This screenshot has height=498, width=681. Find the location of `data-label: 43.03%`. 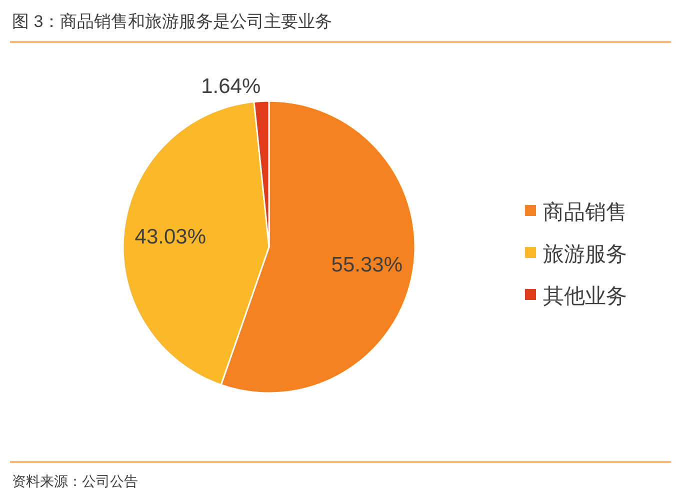

data-label: 43.03% is located at coordinates (170, 237).